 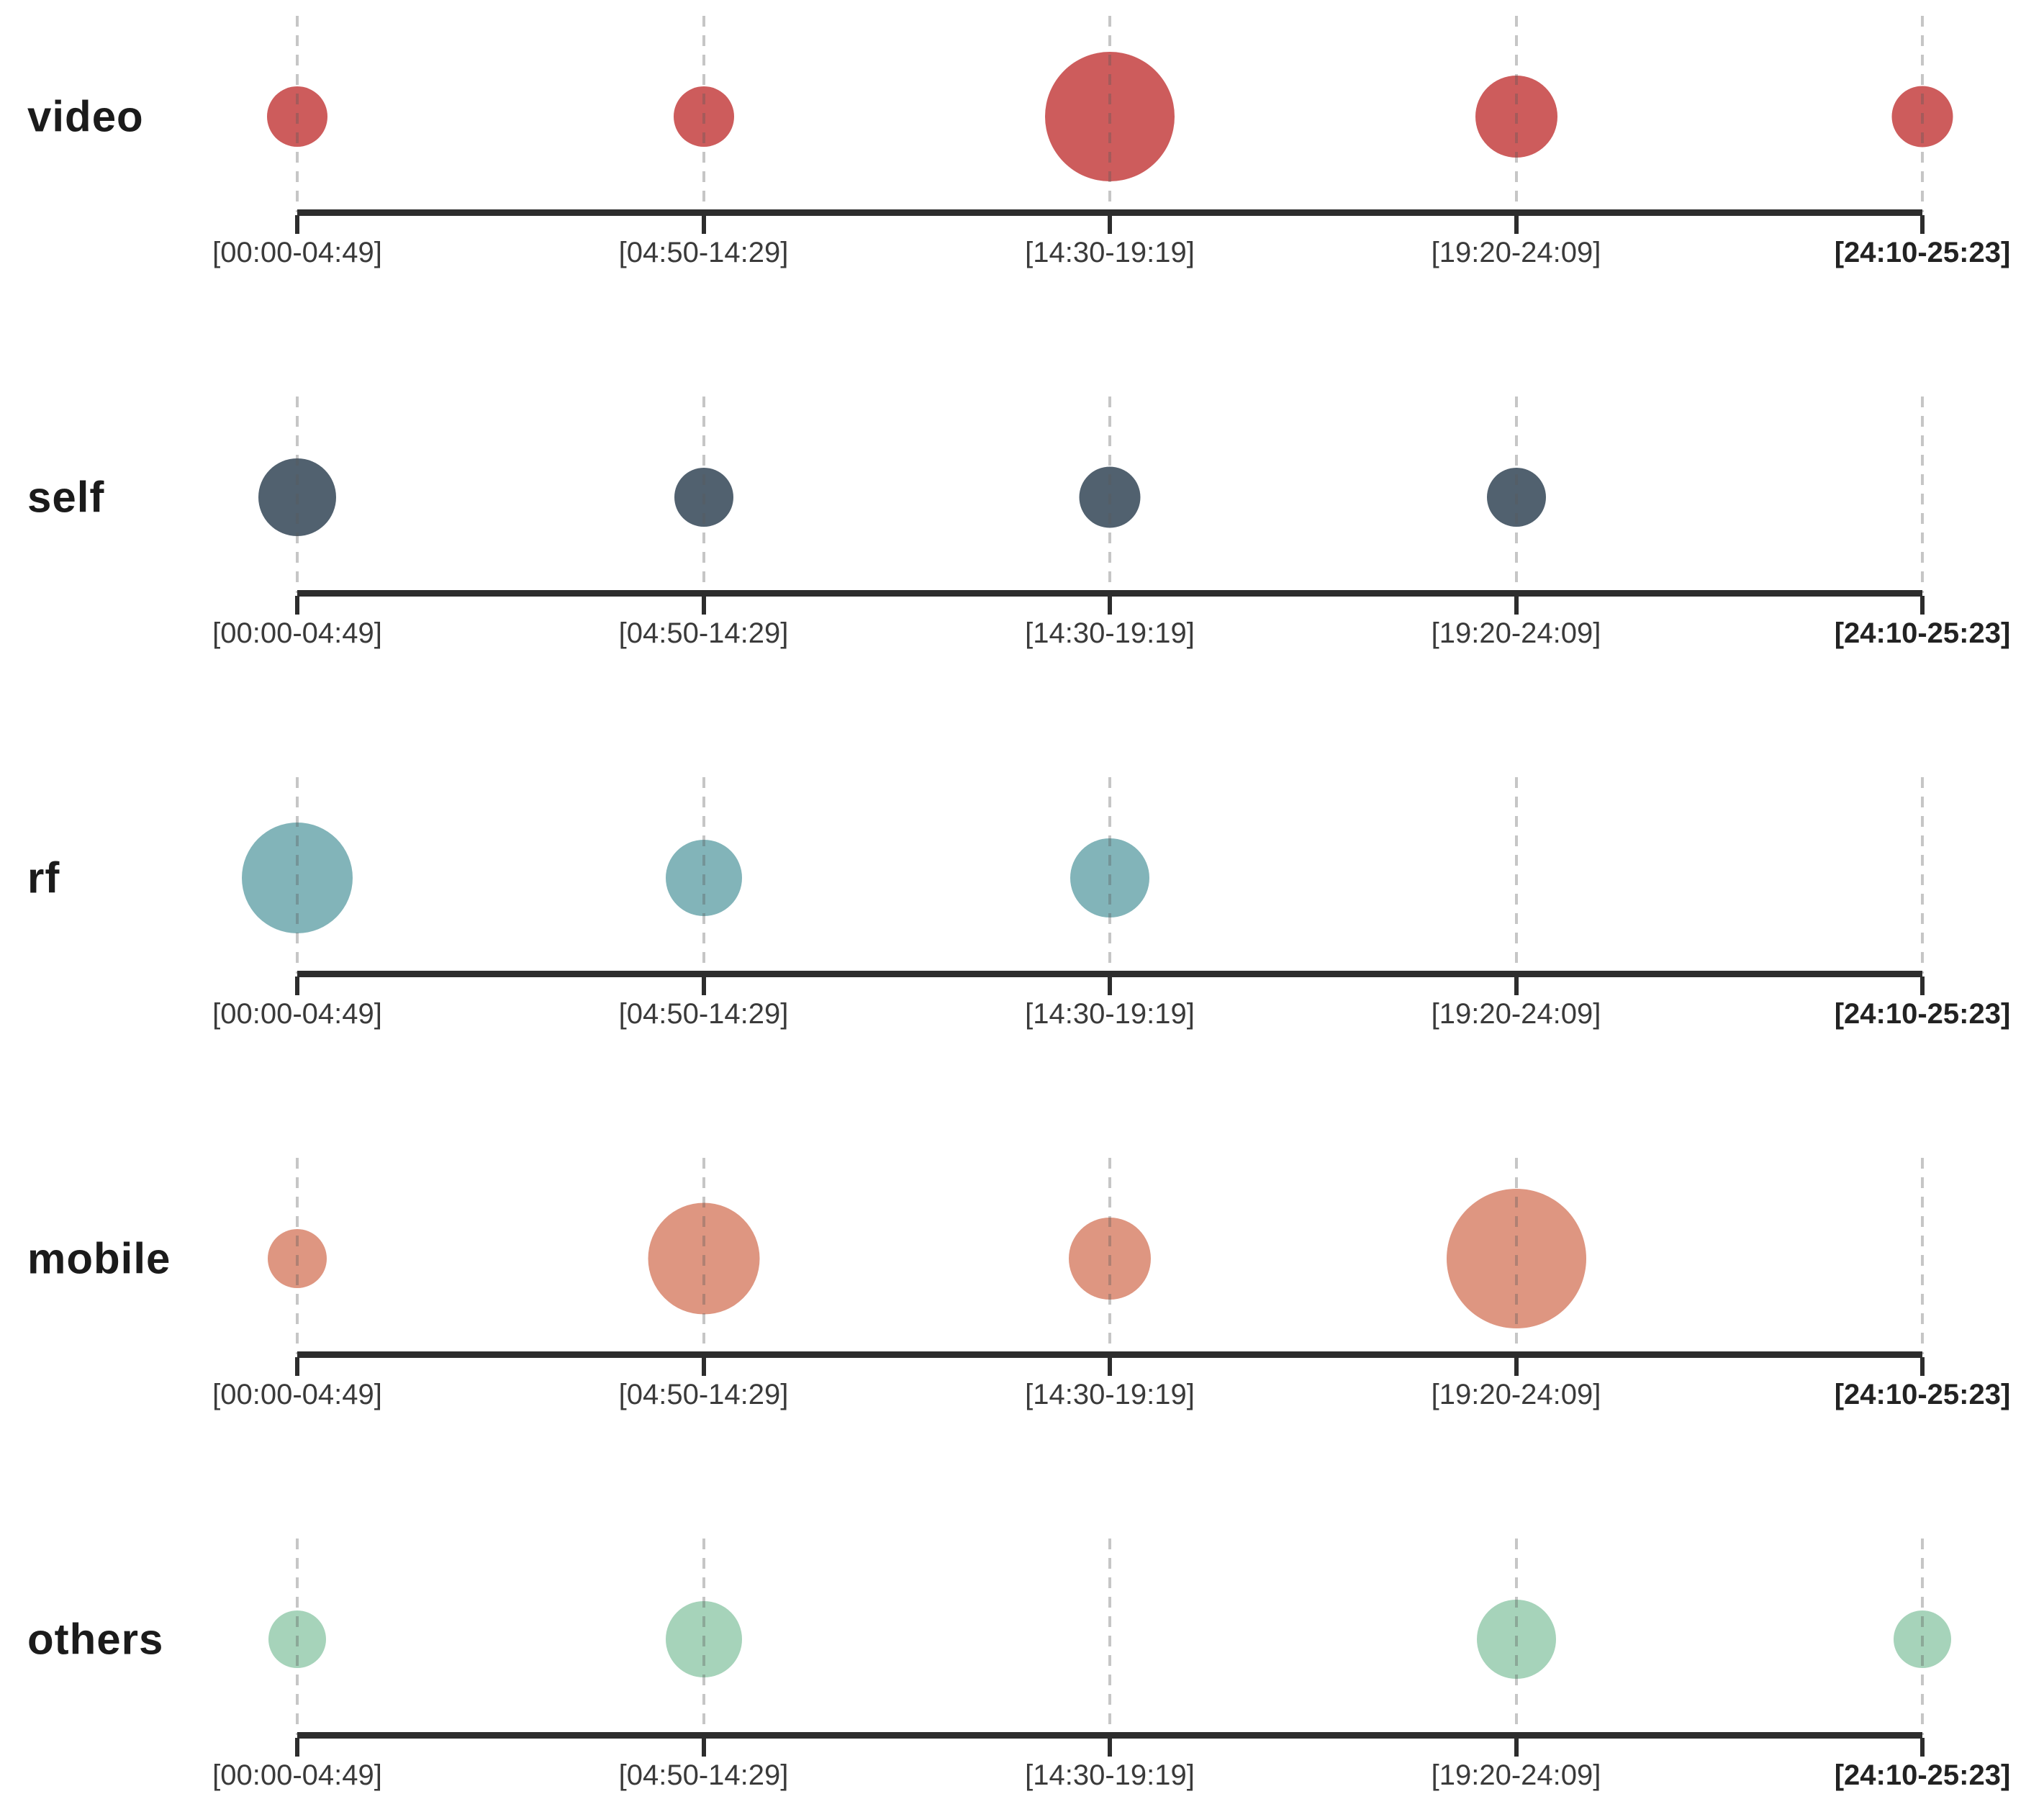 What do you see at coordinates (96, 1639) in the screenshot?
I see `row-label-4: others` at bounding box center [96, 1639].